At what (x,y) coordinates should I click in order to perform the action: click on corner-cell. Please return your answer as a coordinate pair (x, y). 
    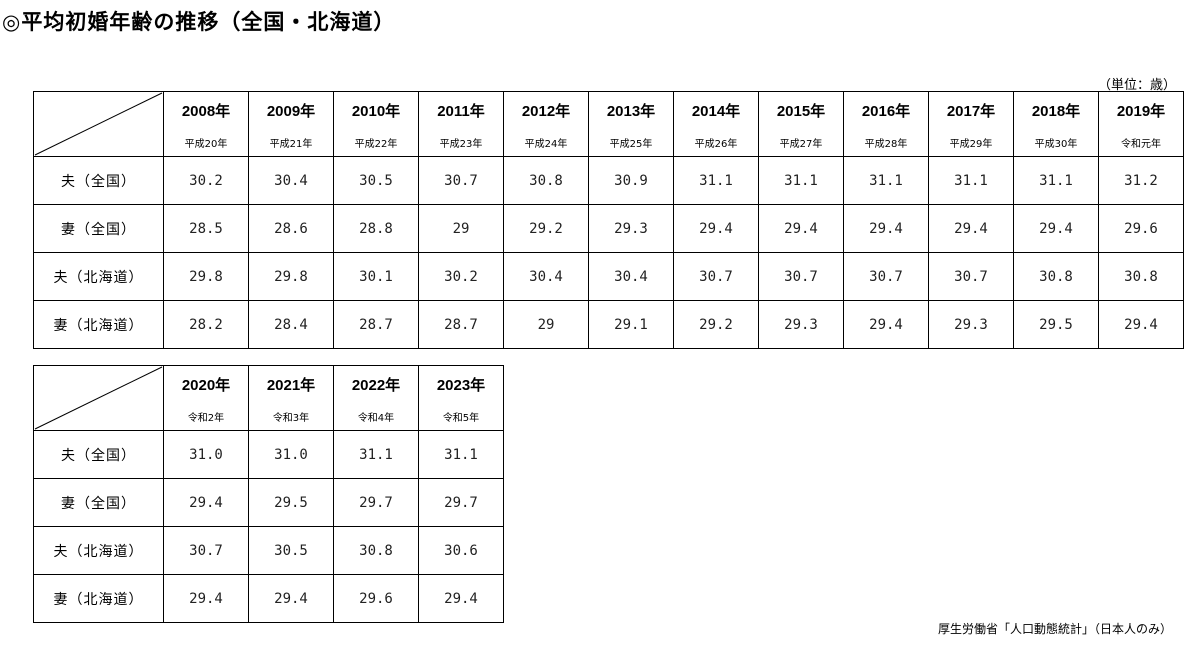
    Looking at the image, I should click on (98, 124).